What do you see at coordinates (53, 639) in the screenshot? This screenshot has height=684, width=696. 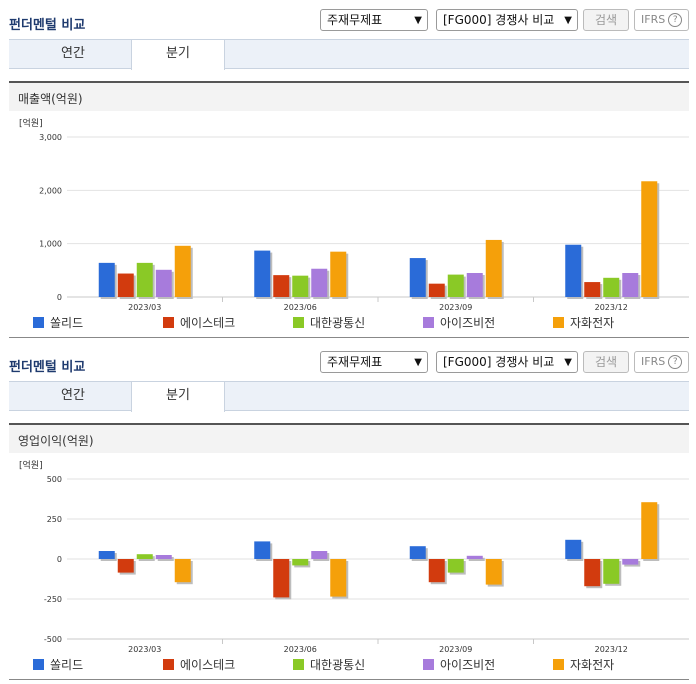 I see `y-tick-label: -500` at bounding box center [53, 639].